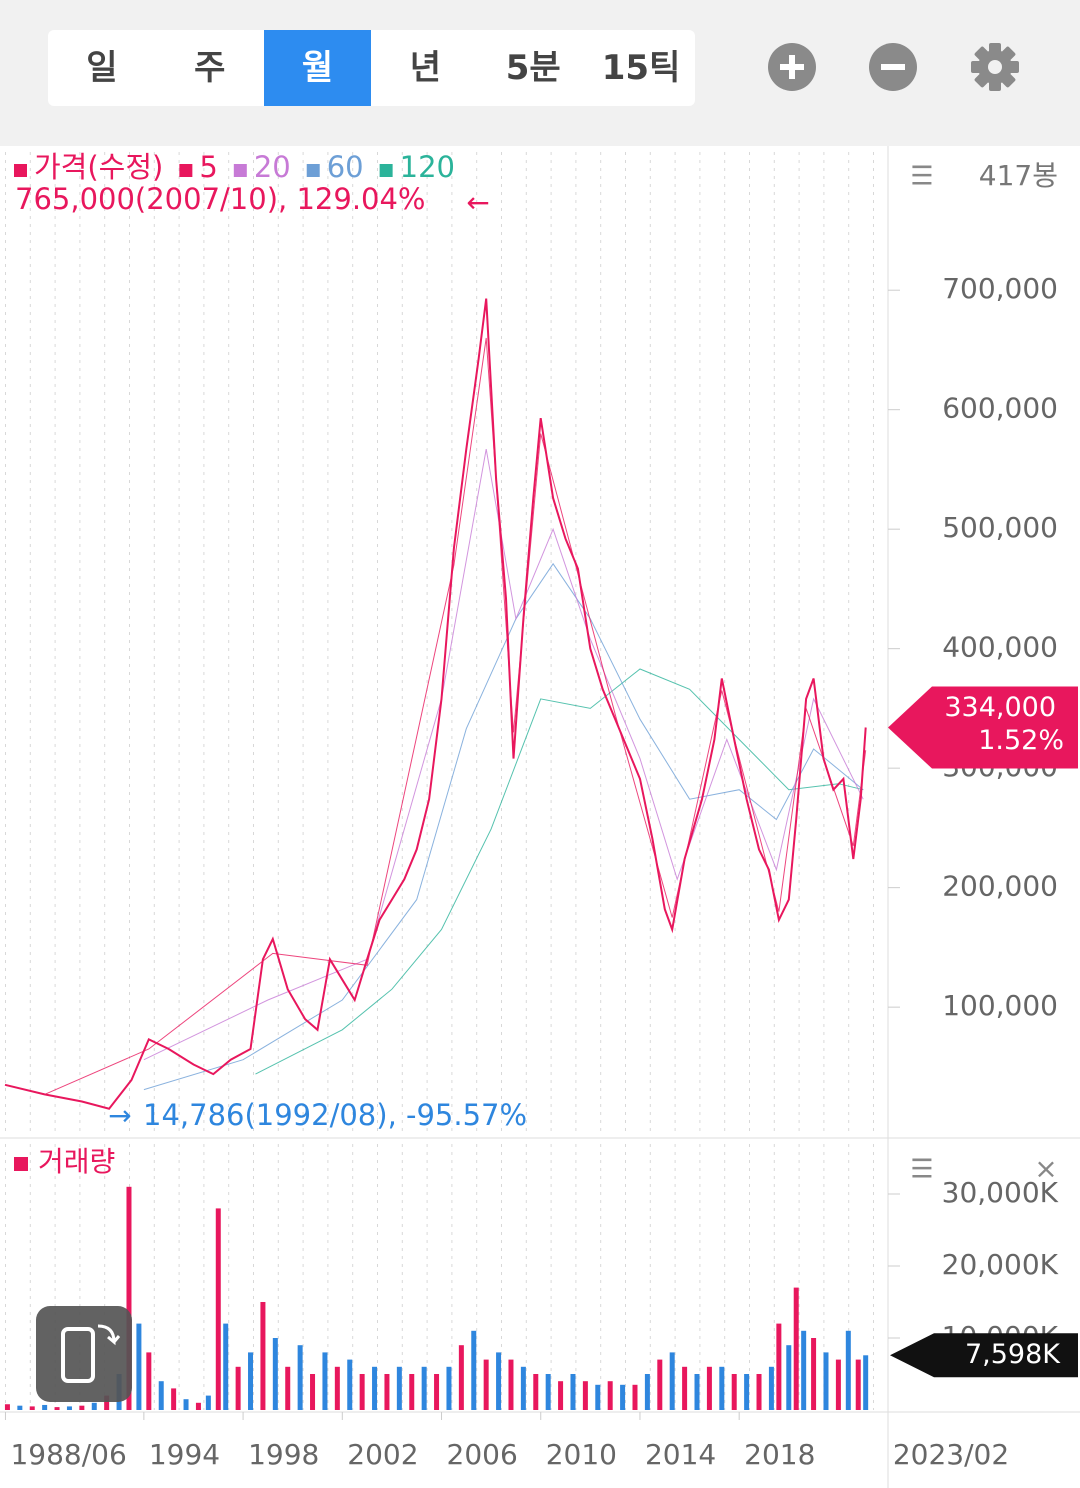 The width and height of the screenshot is (1080, 1488). I want to click on y-tick-label: 30,000K, so click(1000, 1192).